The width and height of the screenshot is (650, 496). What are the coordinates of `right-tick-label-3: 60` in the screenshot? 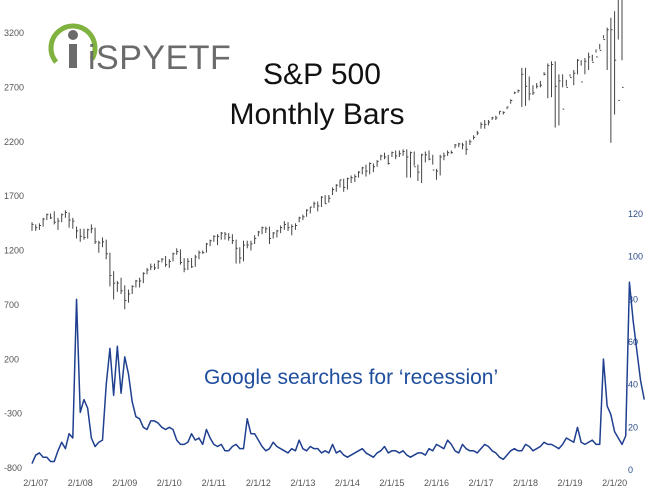 It's located at (633, 342).